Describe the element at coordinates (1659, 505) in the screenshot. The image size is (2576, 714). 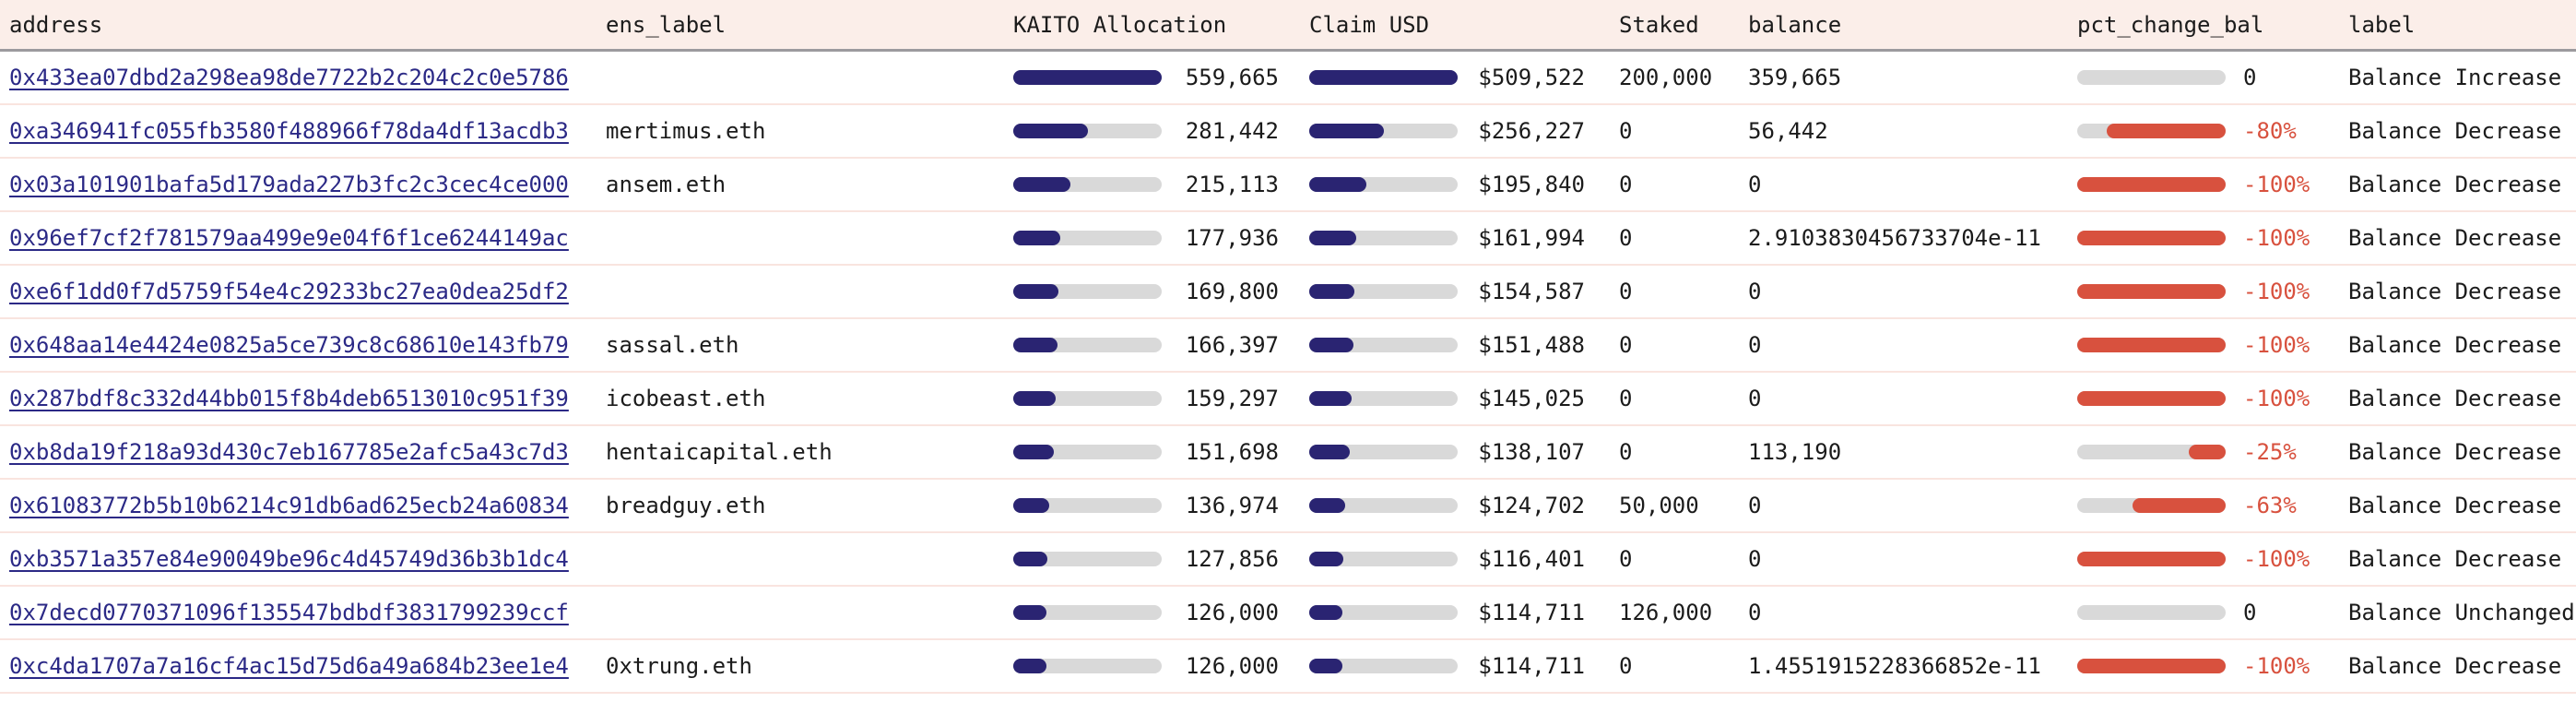
I see `staked-cell: 50,000` at that location.